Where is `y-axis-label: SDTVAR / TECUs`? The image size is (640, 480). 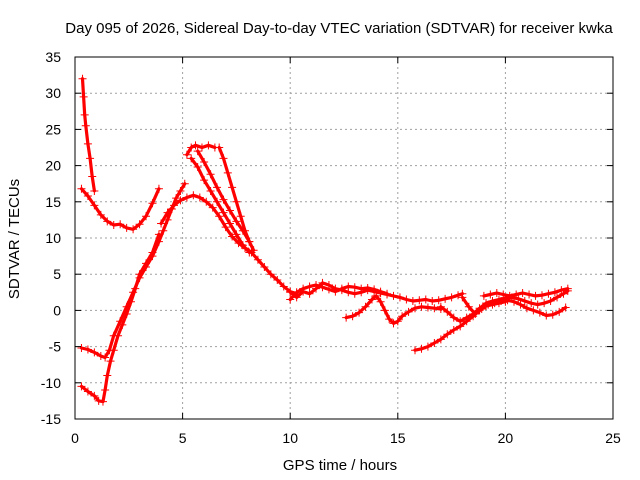
y-axis-label: SDTVAR / TECUs is located at coordinates (14, 239).